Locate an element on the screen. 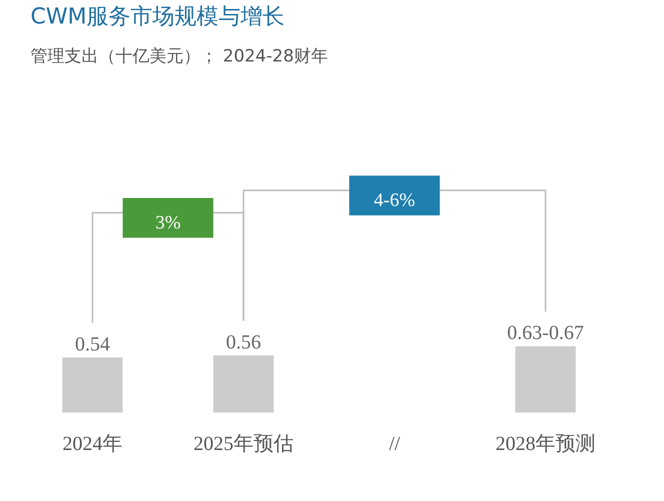 Image resolution: width=664 pixels, height=501 pixels. text: 3% is located at coordinates (168, 223).